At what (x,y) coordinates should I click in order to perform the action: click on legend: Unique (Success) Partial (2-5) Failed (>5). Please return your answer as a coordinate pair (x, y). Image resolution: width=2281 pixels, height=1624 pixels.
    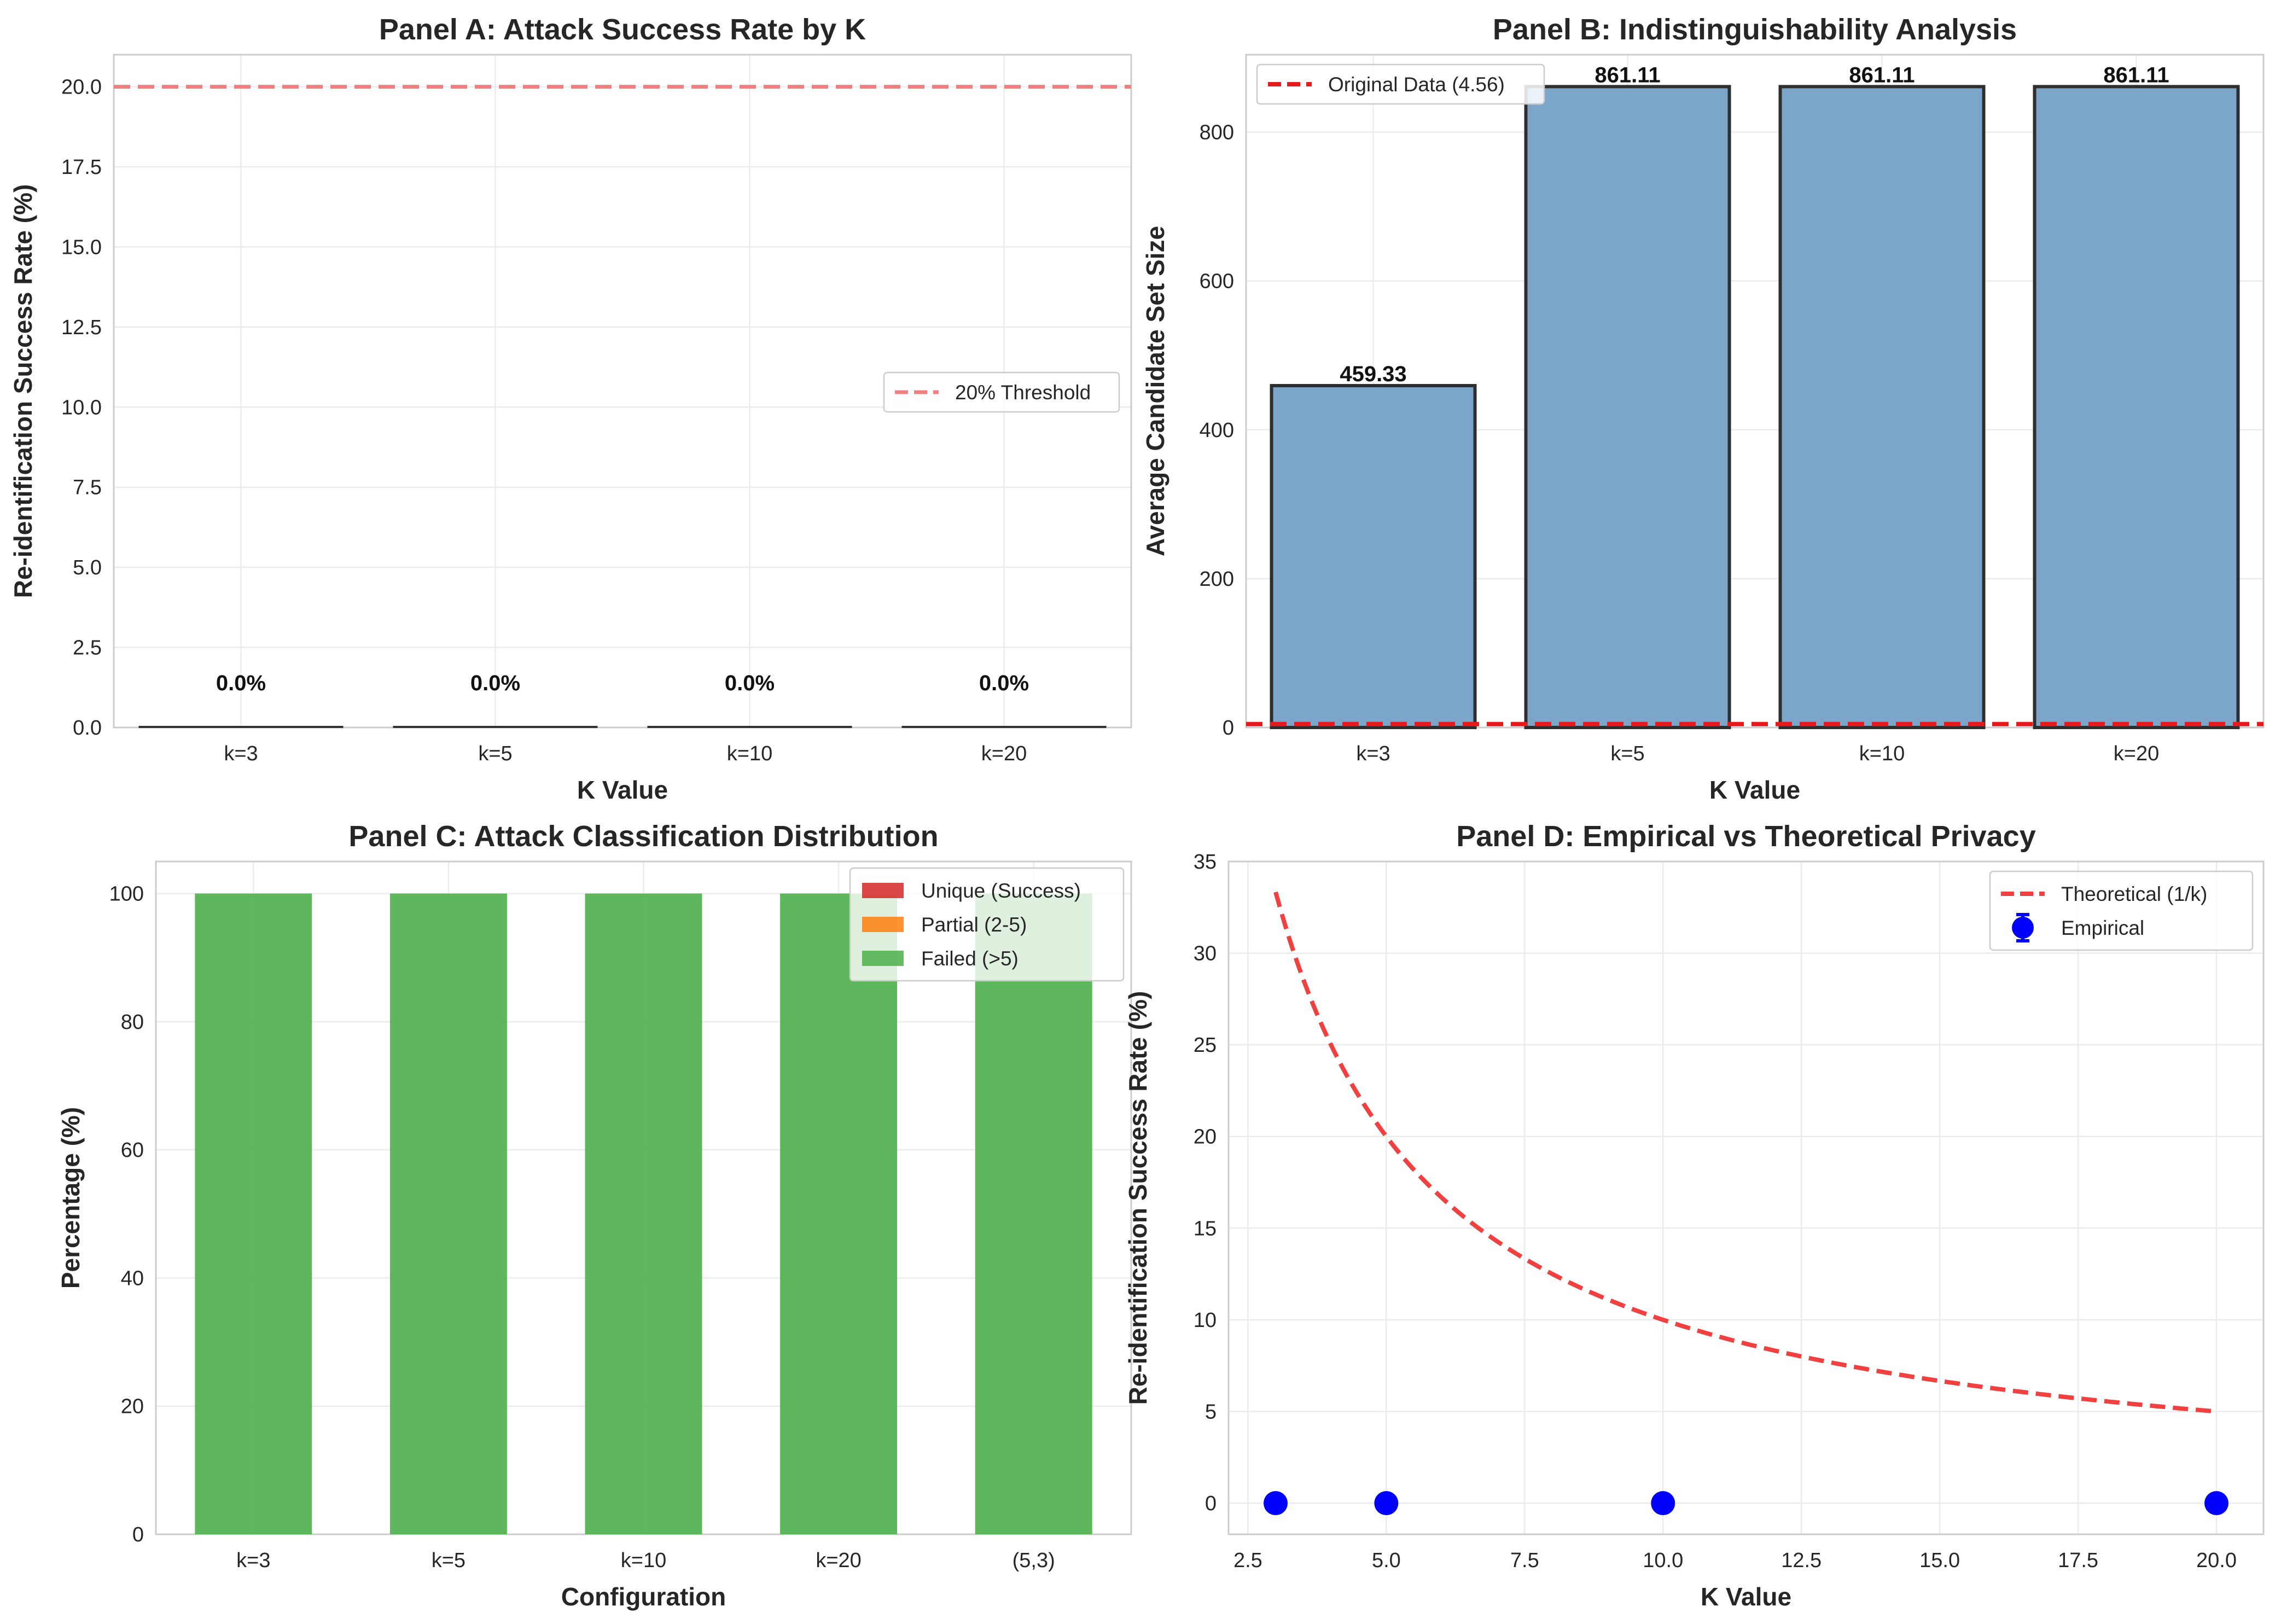
    Looking at the image, I should click on (987, 924).